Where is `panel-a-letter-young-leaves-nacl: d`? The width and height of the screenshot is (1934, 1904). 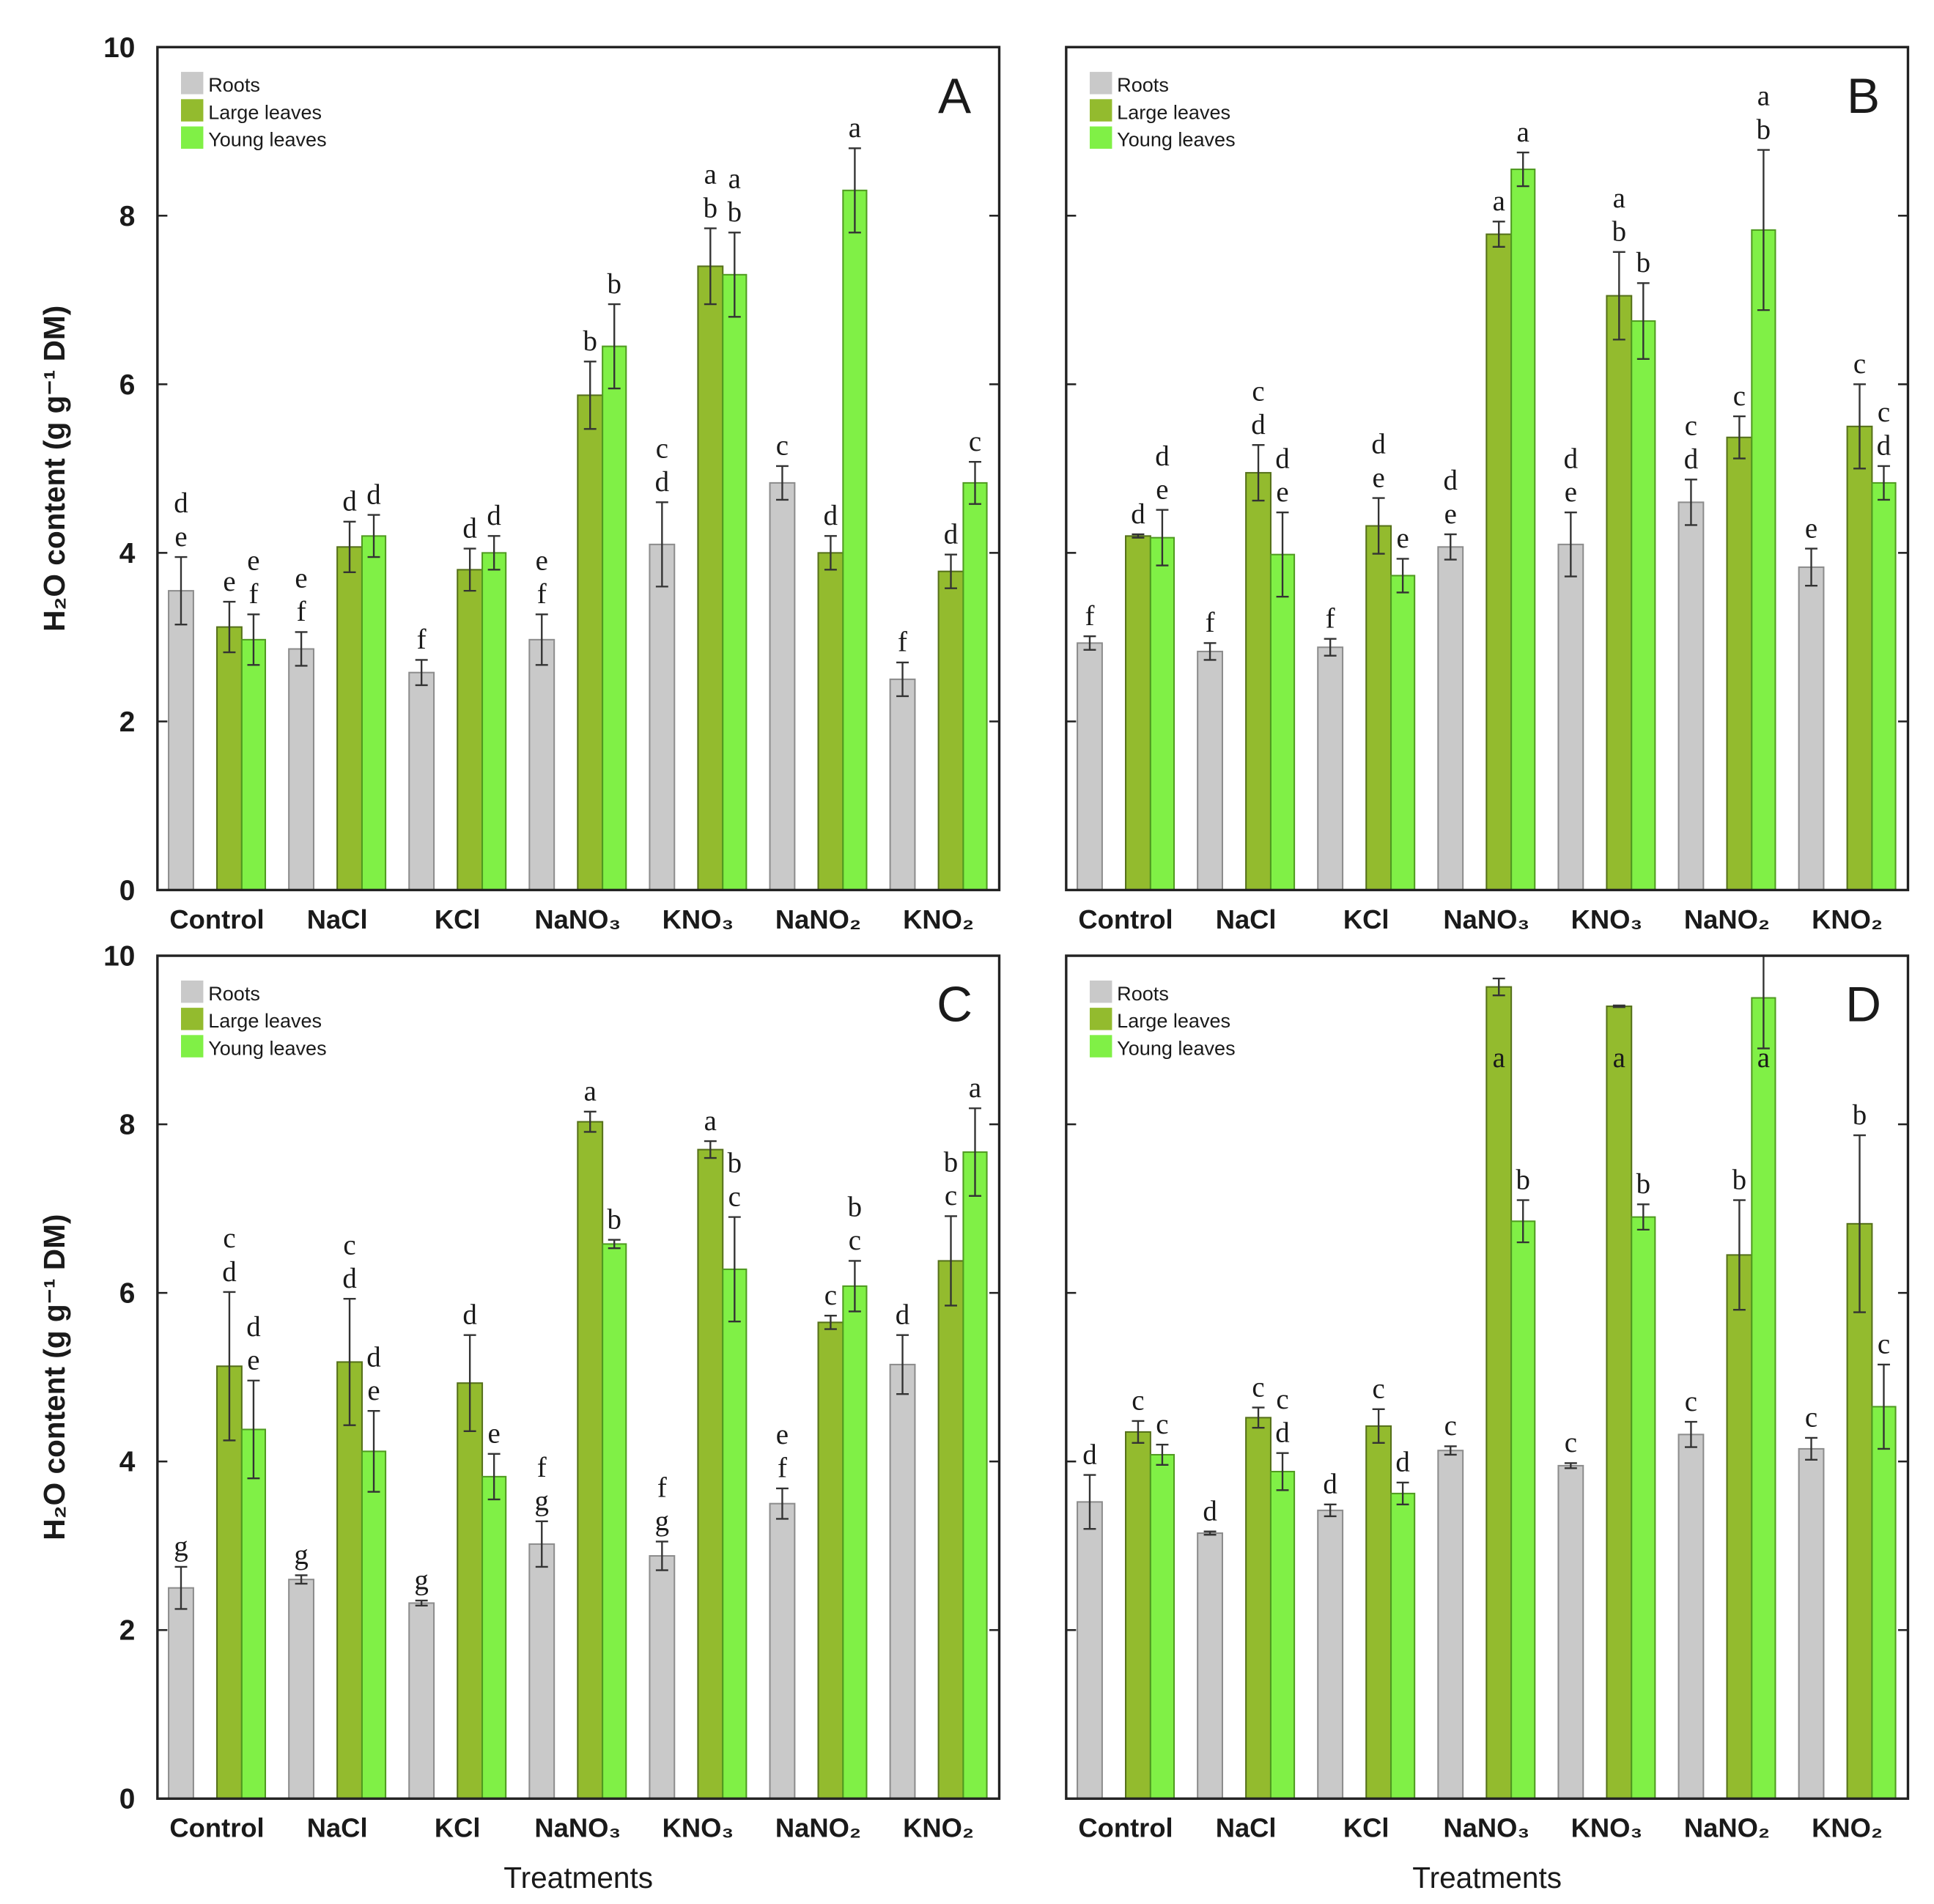 panel-a-letter-young-leaves-nacl: d is located at coordinates (373, 494).